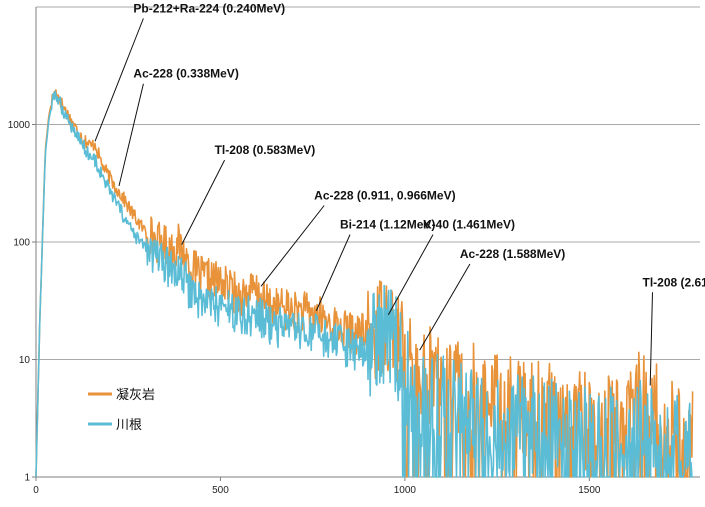 The height and width of the screenshot is (507, 705). I want to click on annotation-label-0: Pb-212+Ra-224 (0.240MeV), so click(209, 8).